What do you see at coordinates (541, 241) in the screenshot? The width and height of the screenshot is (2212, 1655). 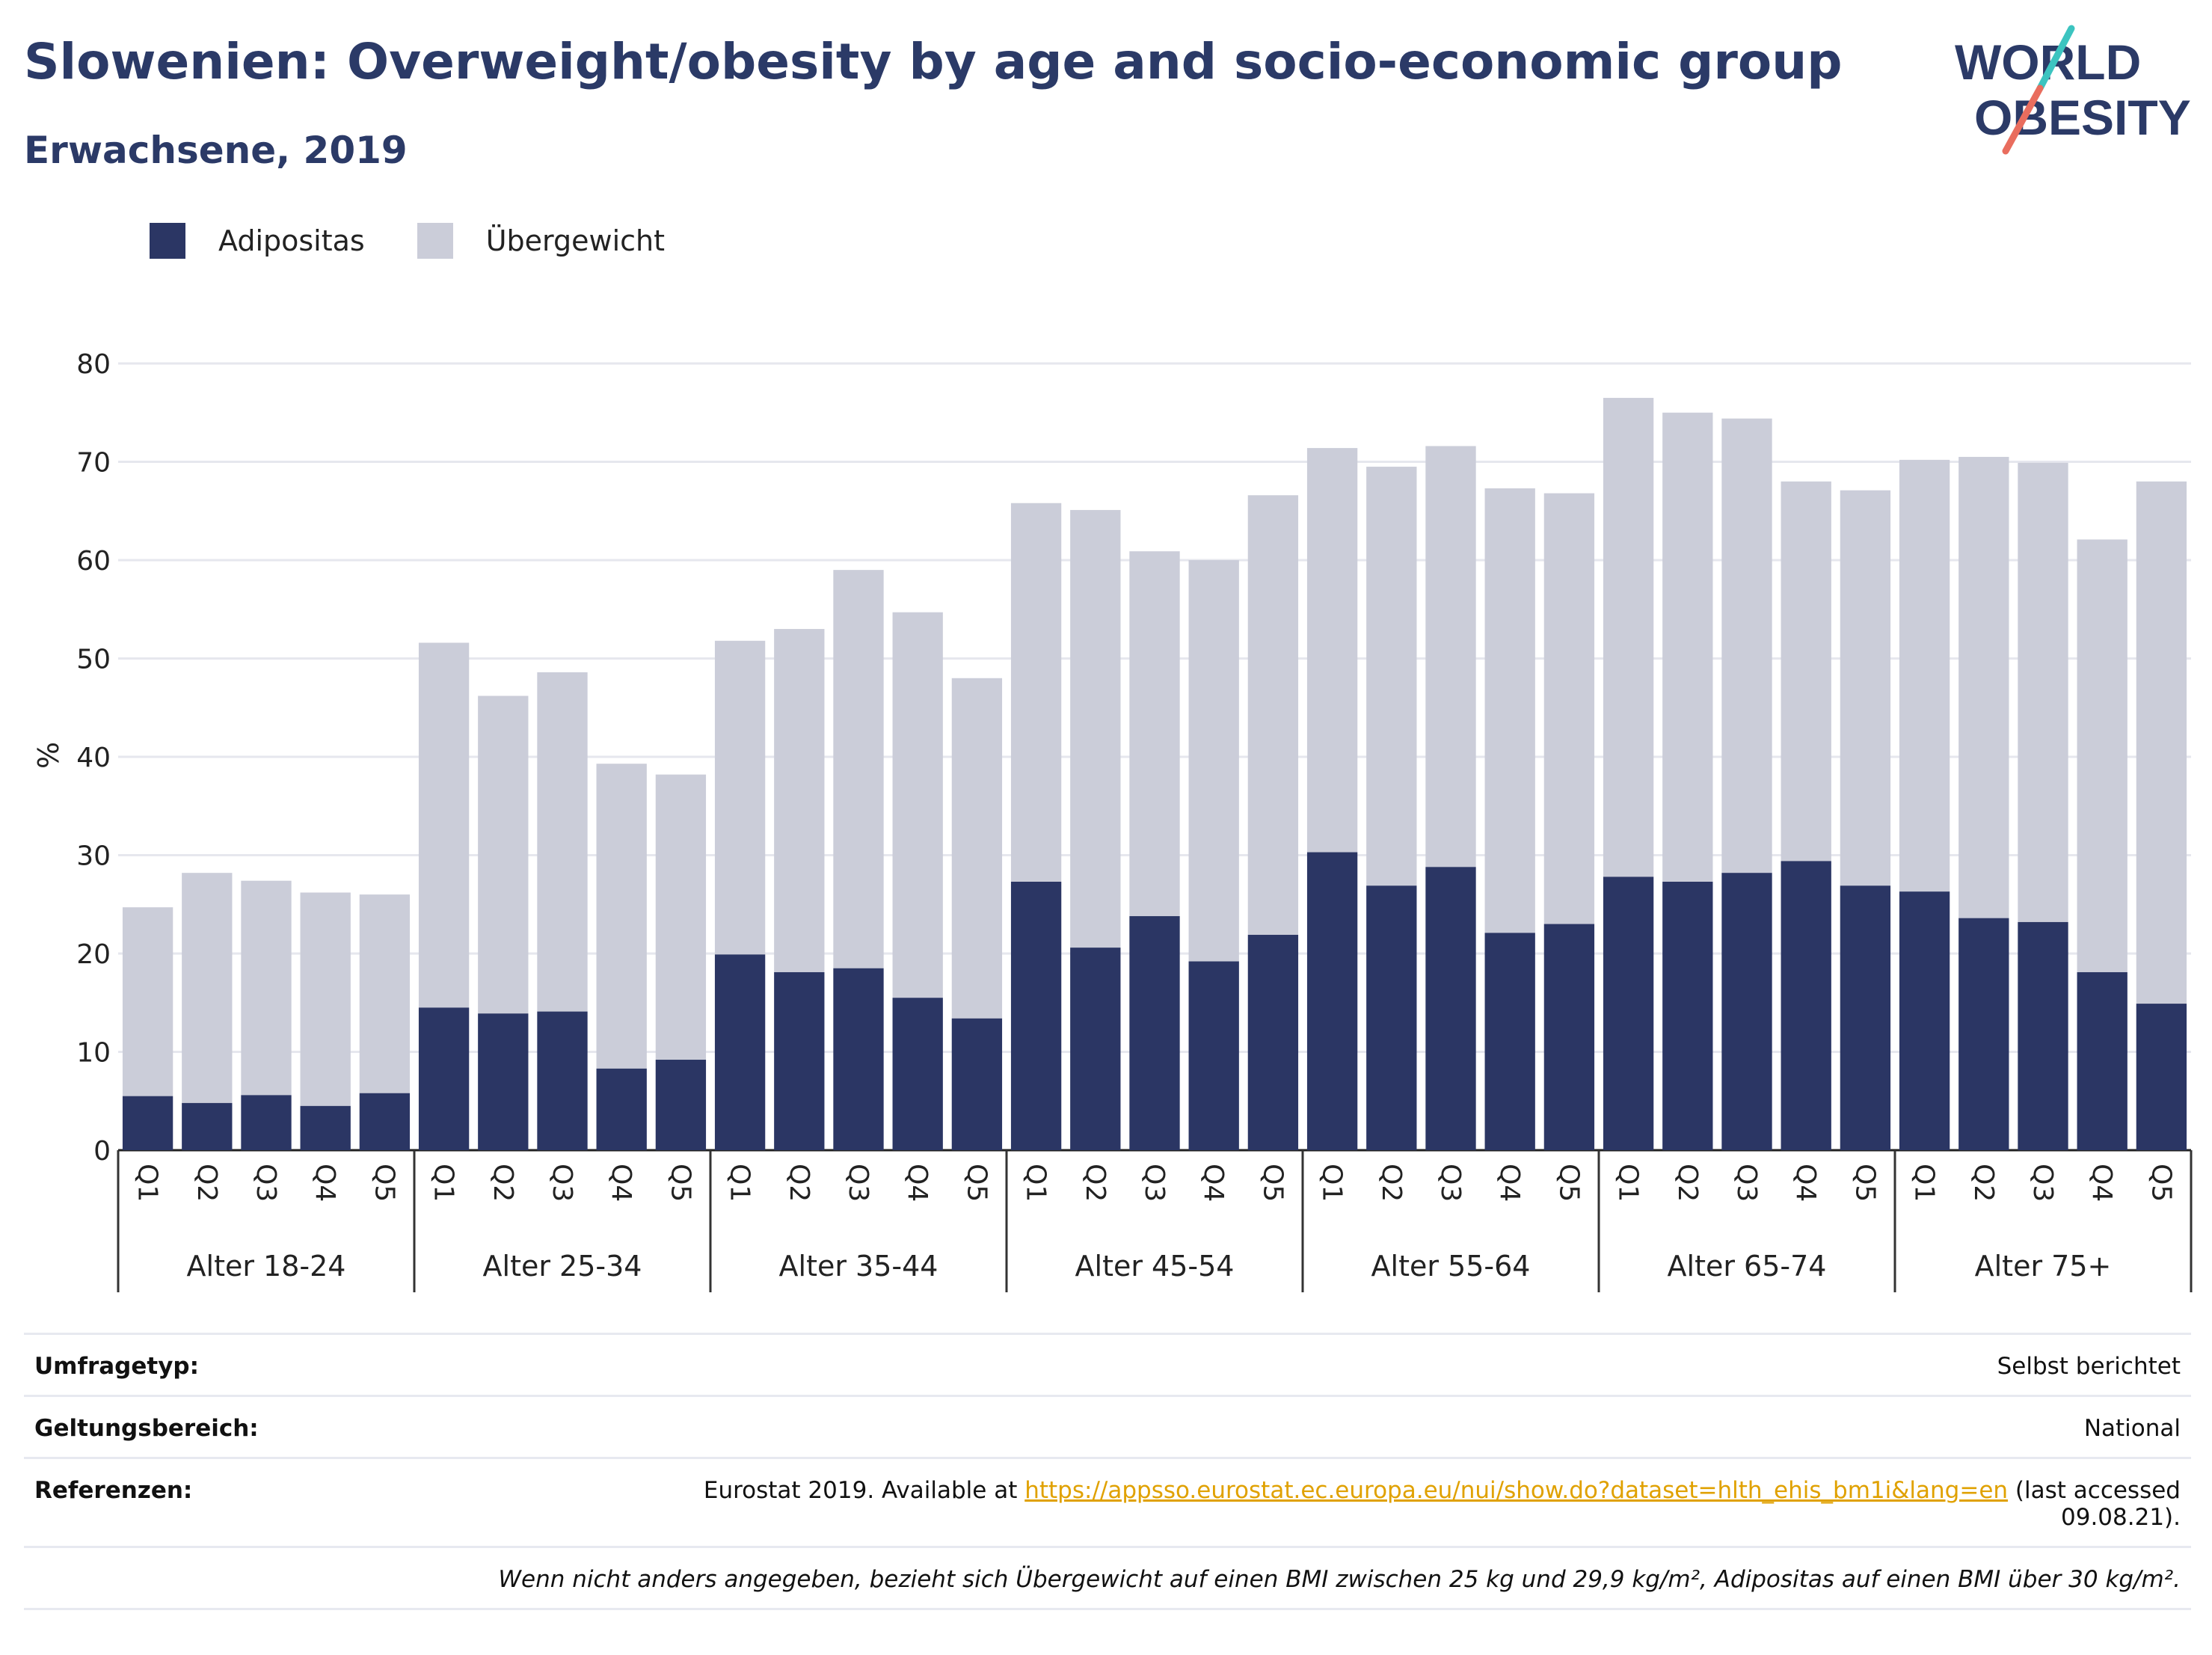 I see `legend-item-uebergewicht: Übergewicht` at bounding box center [541, 241].